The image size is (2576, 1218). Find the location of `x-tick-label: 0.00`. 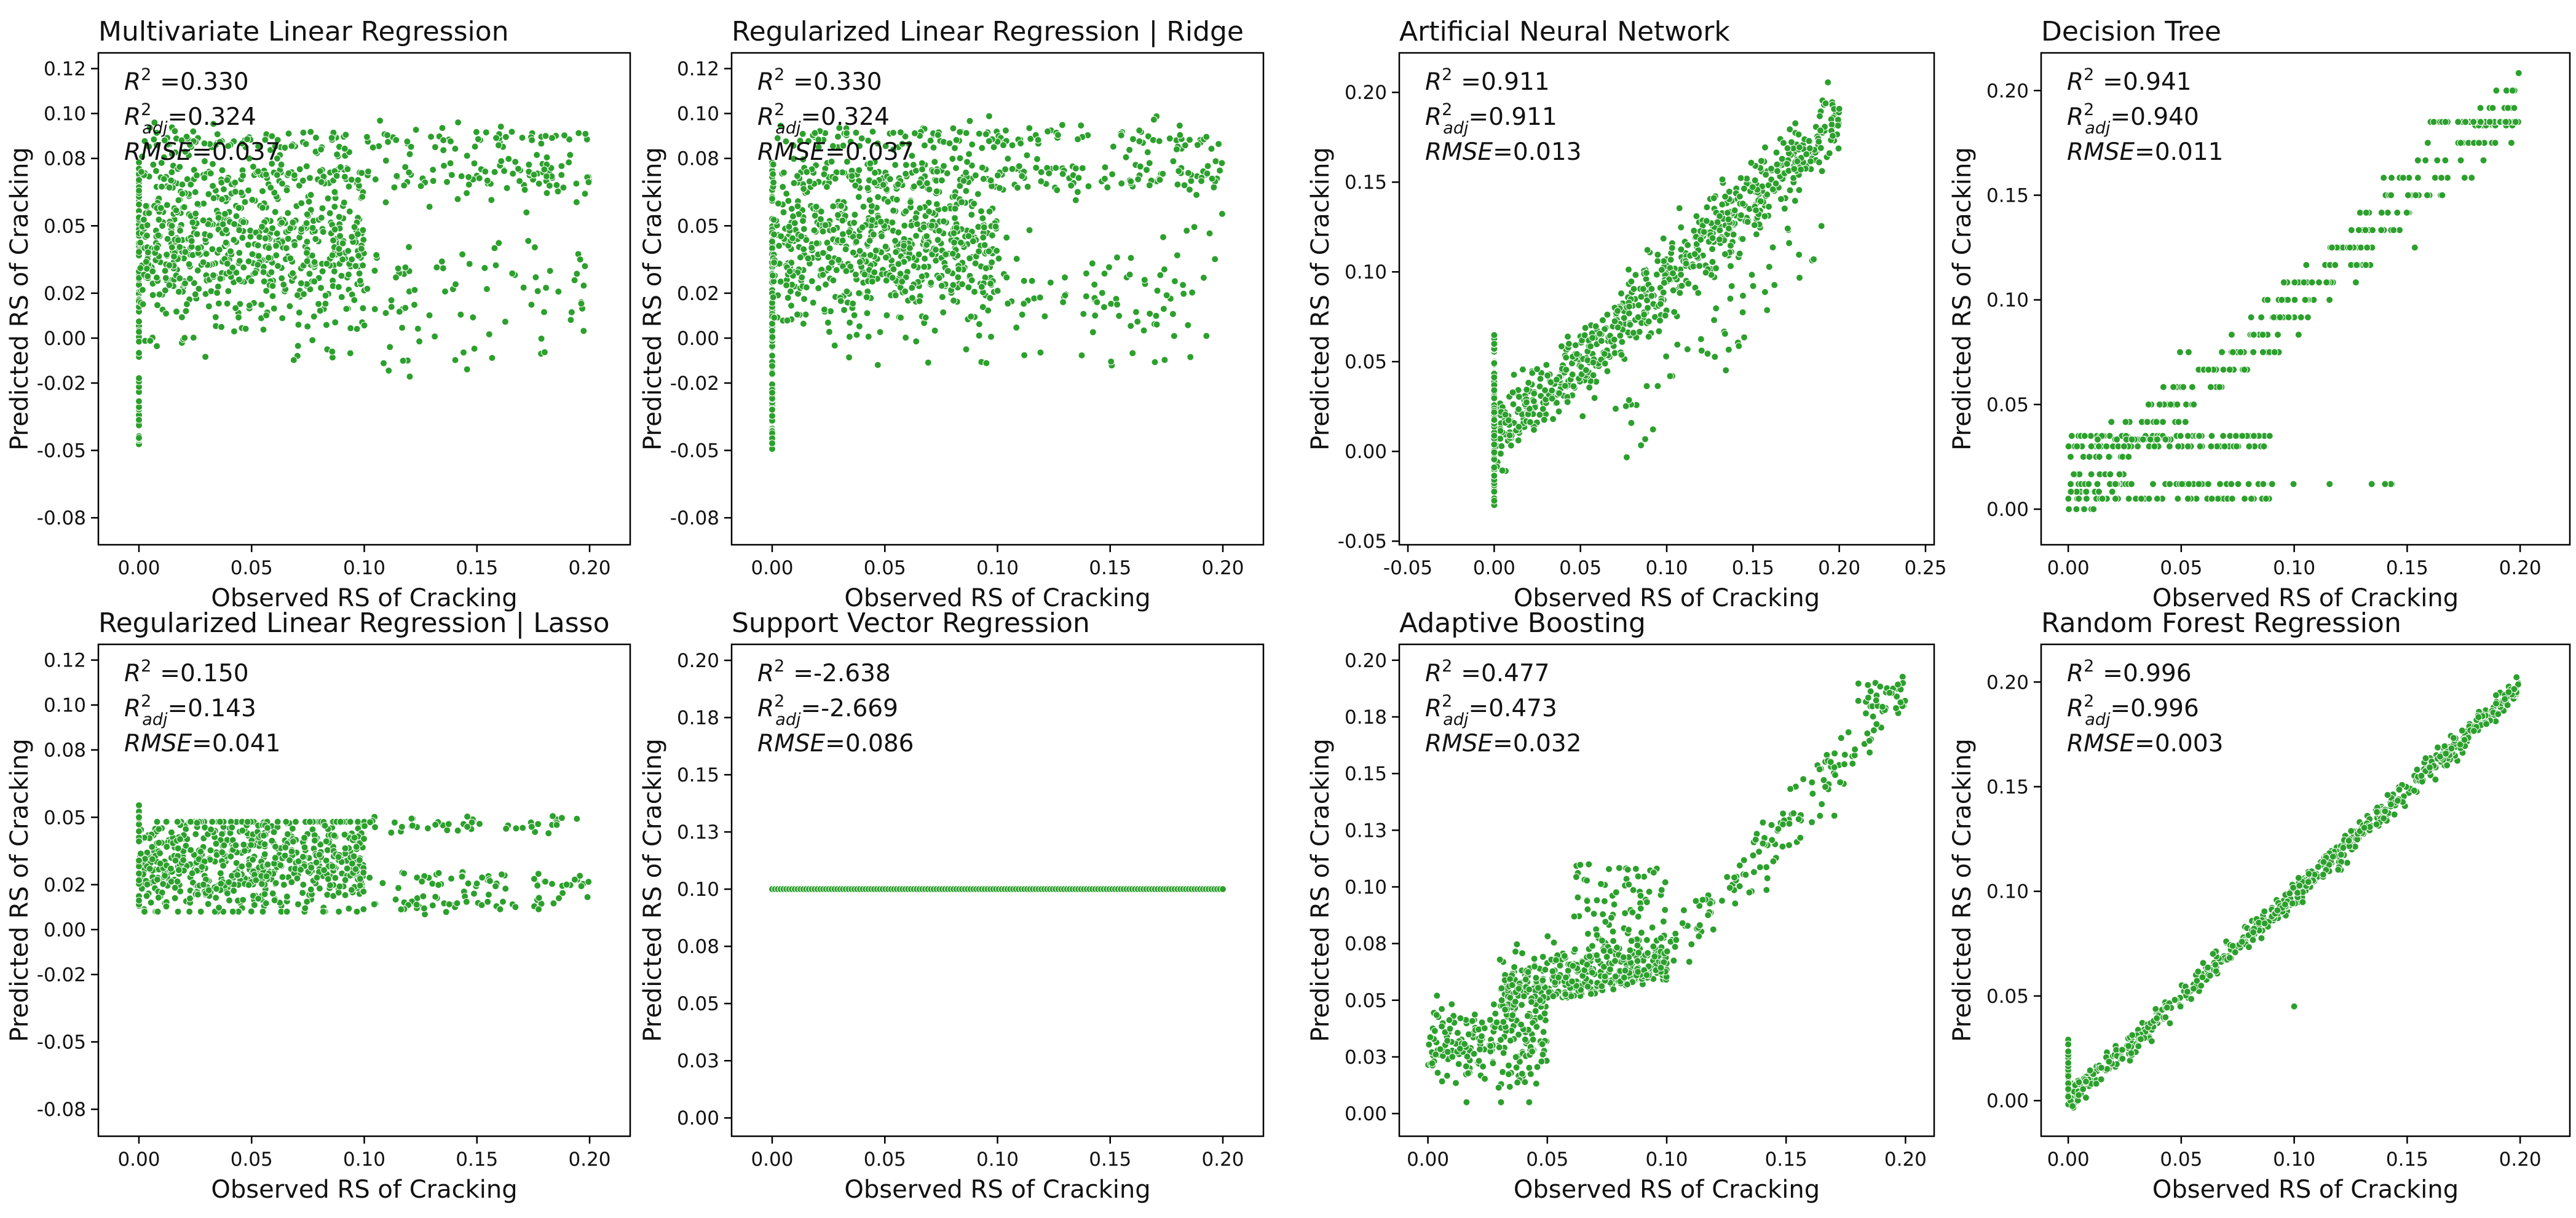

x-tick-label: 0.00 is located at coordinates (772, 568).